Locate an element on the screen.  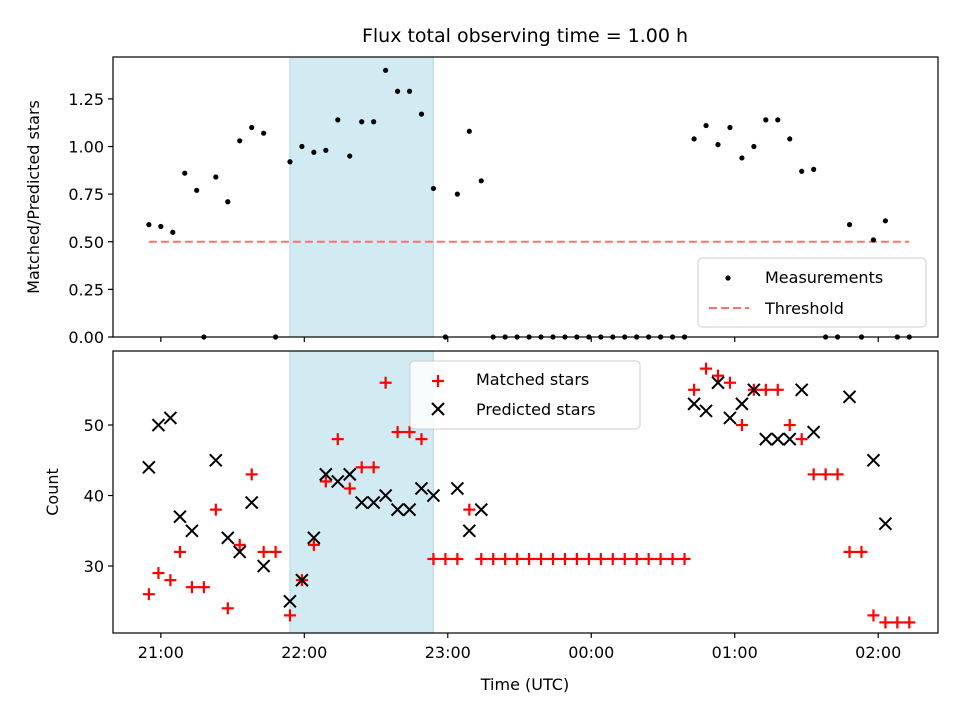
x-tick-label: 01:00 is located at coordinates (735, 652).